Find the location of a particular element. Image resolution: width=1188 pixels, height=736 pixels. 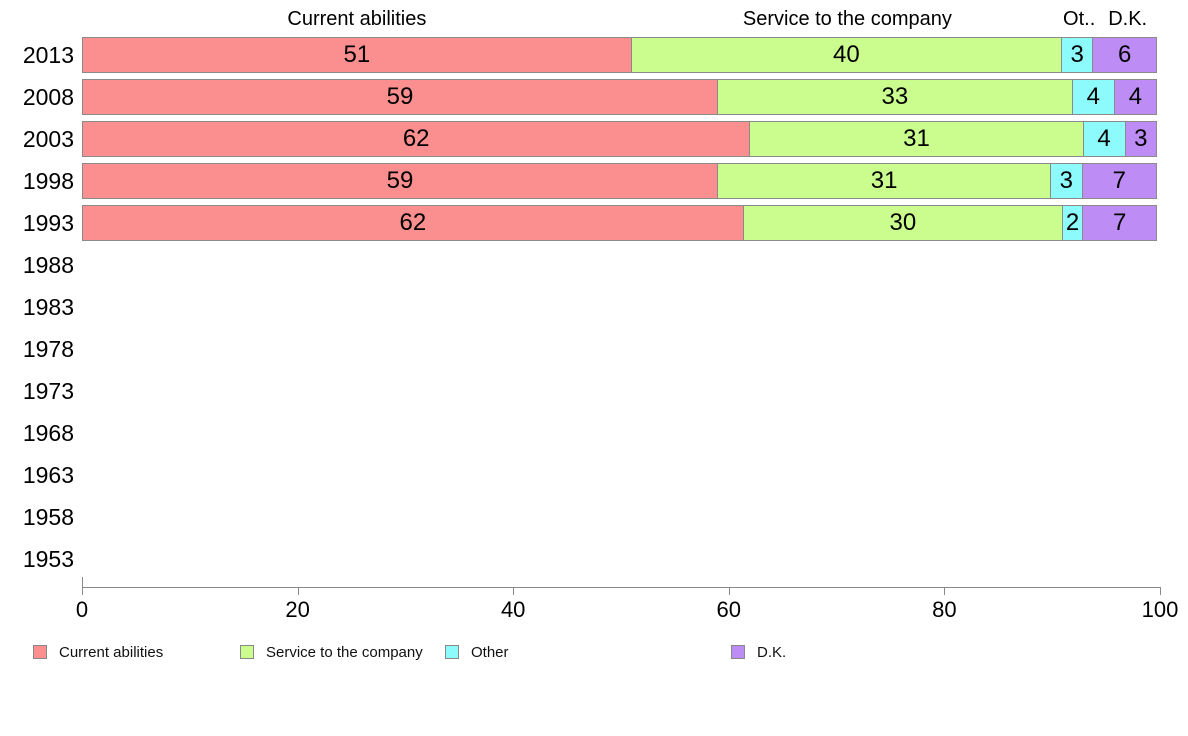

y-axis-label: 1973 is located at coordinates (48, 391).